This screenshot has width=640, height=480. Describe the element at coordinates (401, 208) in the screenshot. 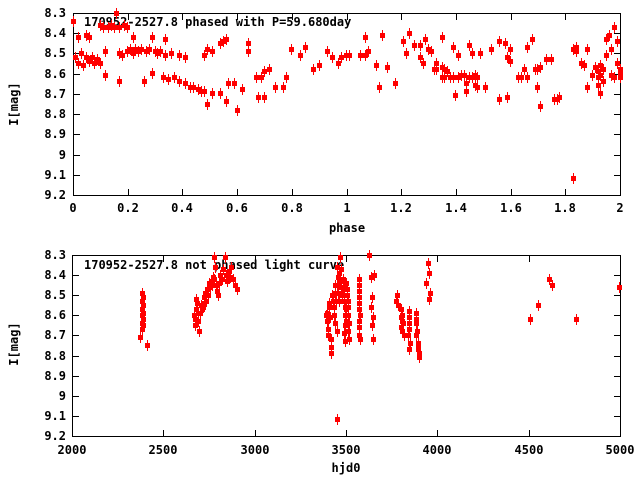

I see `x-tick-label: 1.2` at that location.